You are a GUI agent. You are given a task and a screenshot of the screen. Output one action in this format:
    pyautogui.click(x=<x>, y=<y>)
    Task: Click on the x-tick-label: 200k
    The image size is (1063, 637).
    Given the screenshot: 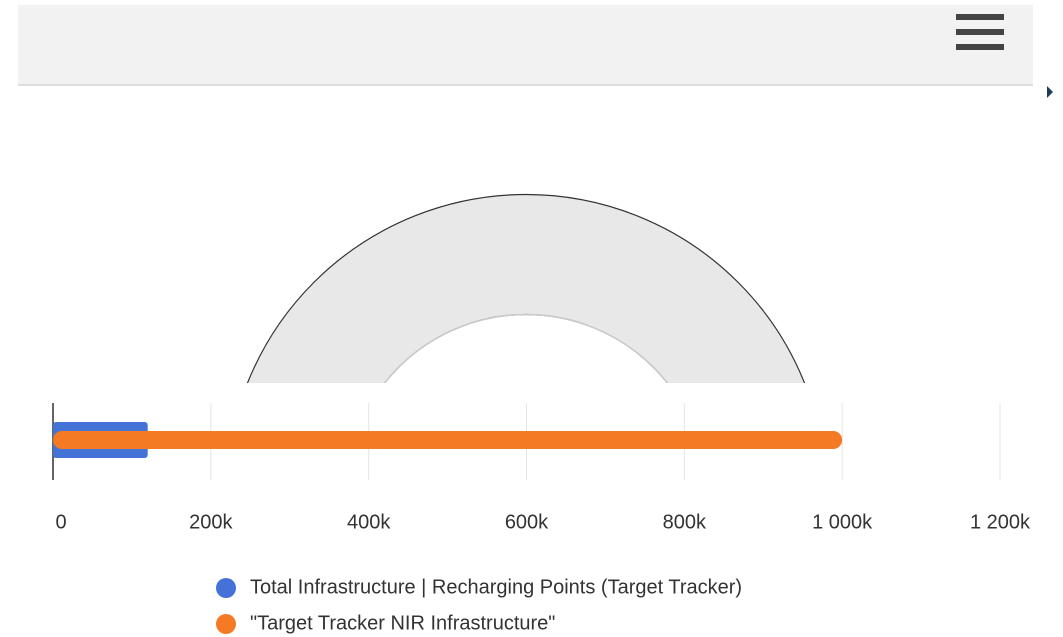 What is the action you would take?
    pyautogui.click(x=211, y=522)
    